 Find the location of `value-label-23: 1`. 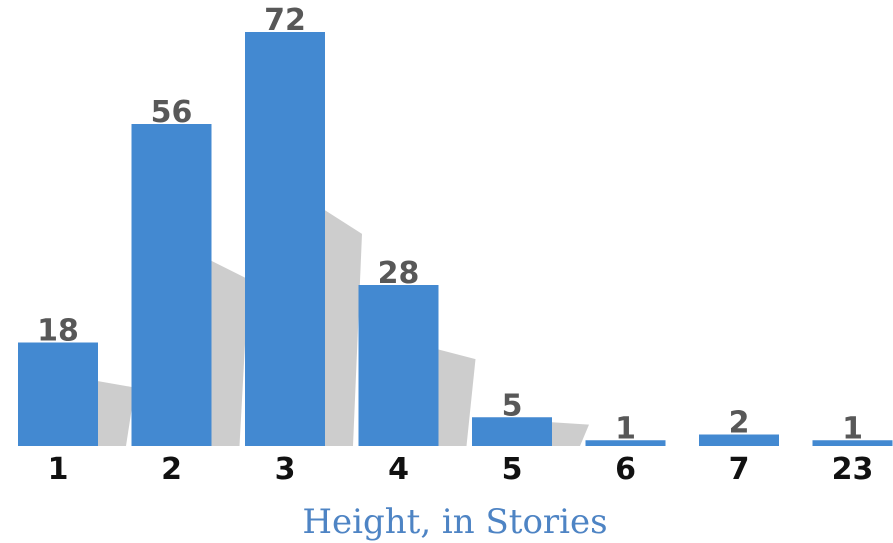

value-label-23: 1 is located at coordinates (852, 428).